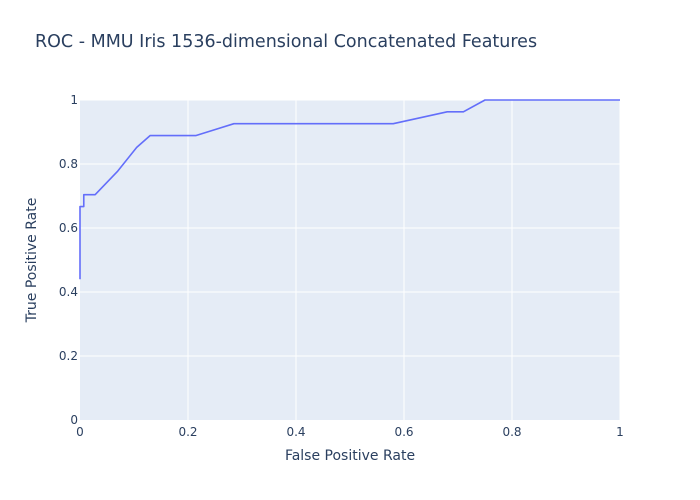 This screenshot has height=500, width=700. What do you see at coordinates (68, 292) in the screenshot?
I see `y-tick-label-2: 0.4` at bounding box center [68, 292].